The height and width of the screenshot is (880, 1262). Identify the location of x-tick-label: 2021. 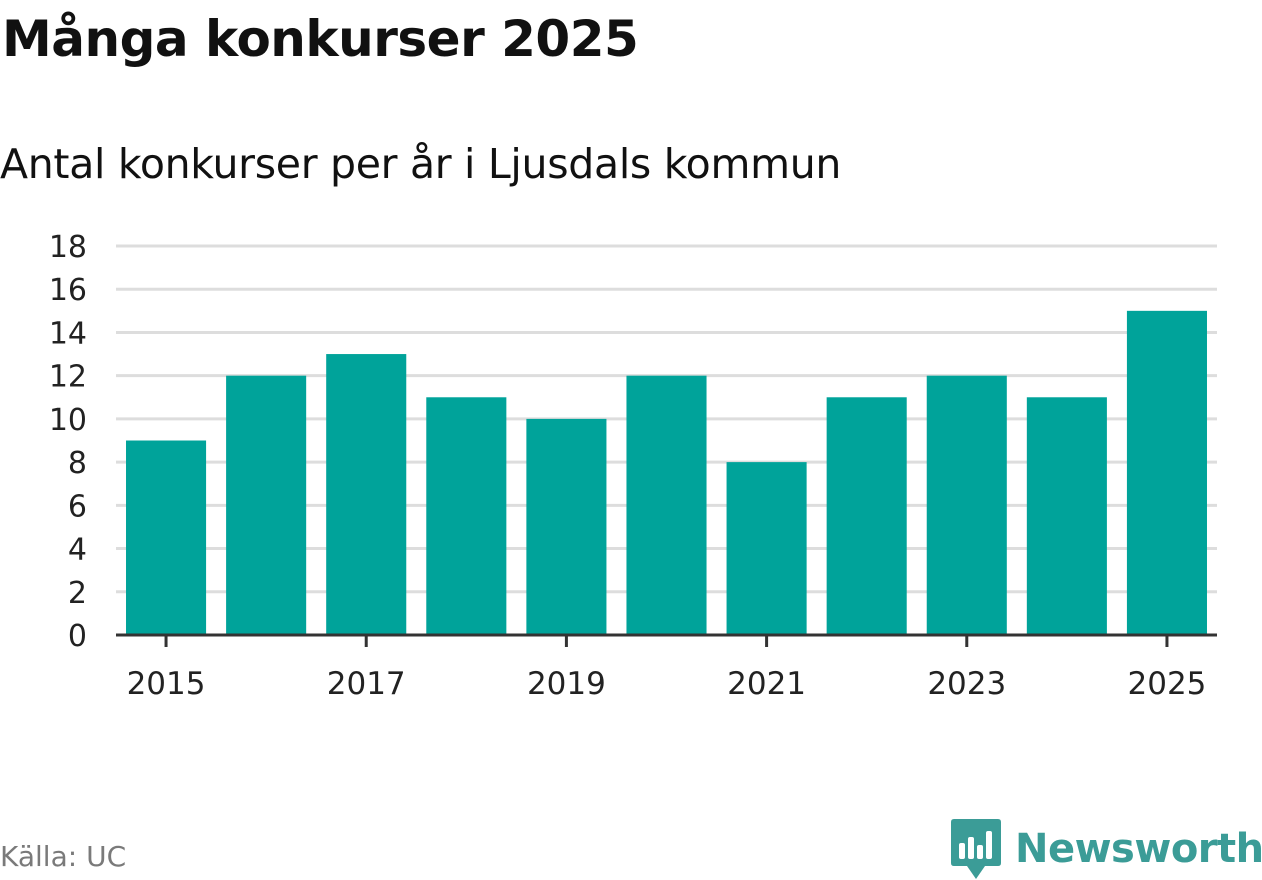
(766, 684).